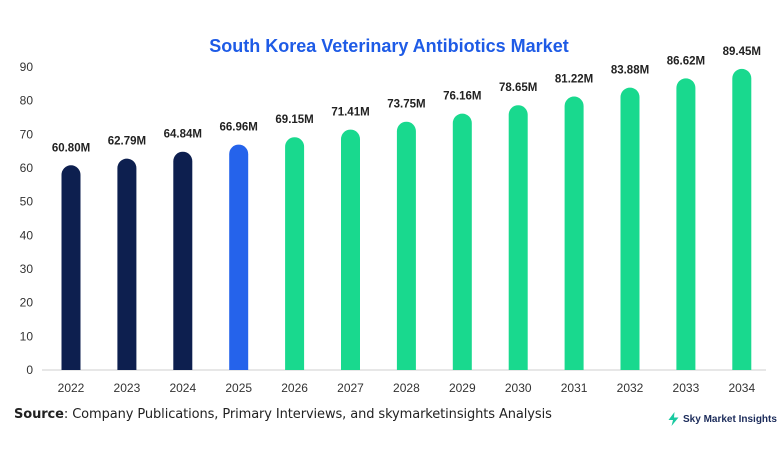 This screenshot has height=454, width=782. What do you see at coordinates (27, 134) in the screenshot?
I see `y-tick-label: 70` at bounding box center [27, 134].